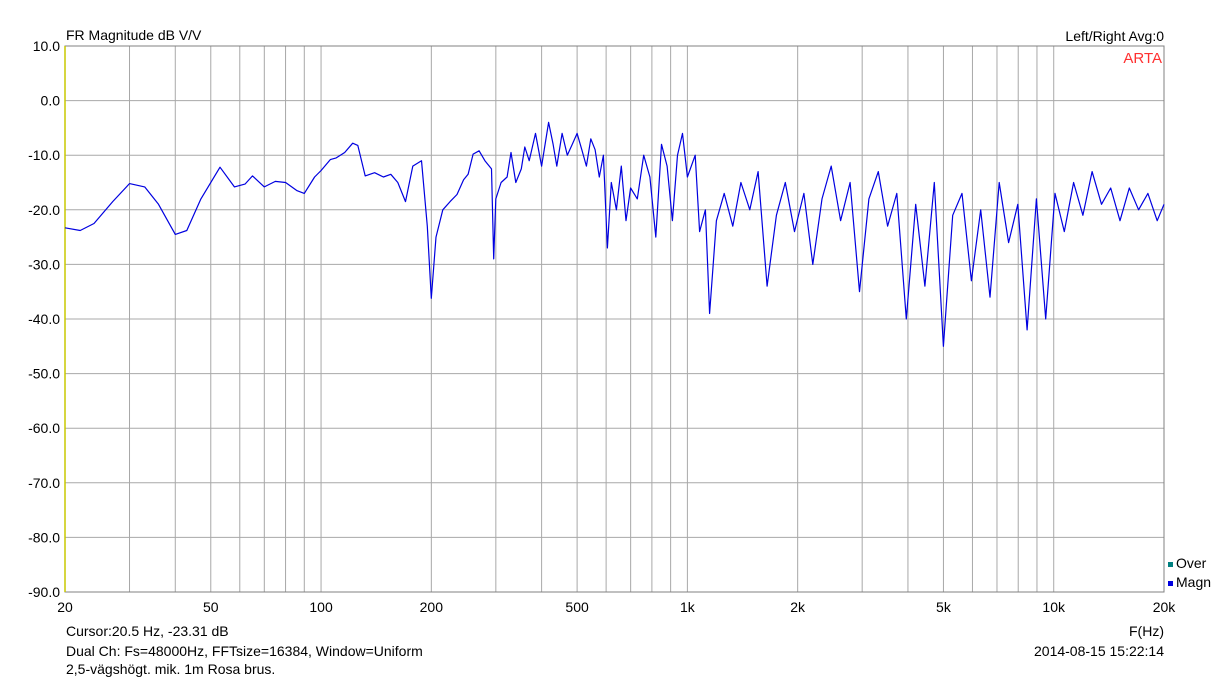 This screenshot has width=1228, height=681. Describe the element at coordinates (1191, 563) in the screenshot. I see `legend-over-label: Over` at that location.